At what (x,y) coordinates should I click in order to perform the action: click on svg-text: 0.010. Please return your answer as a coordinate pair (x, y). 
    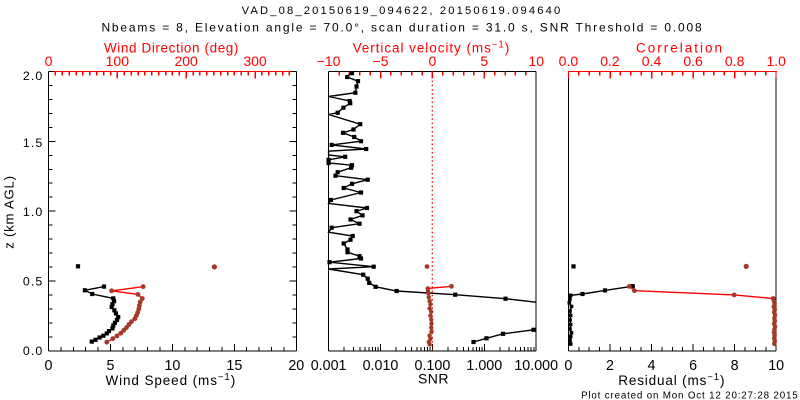
    Looking at the image, I should click on (381, 366).